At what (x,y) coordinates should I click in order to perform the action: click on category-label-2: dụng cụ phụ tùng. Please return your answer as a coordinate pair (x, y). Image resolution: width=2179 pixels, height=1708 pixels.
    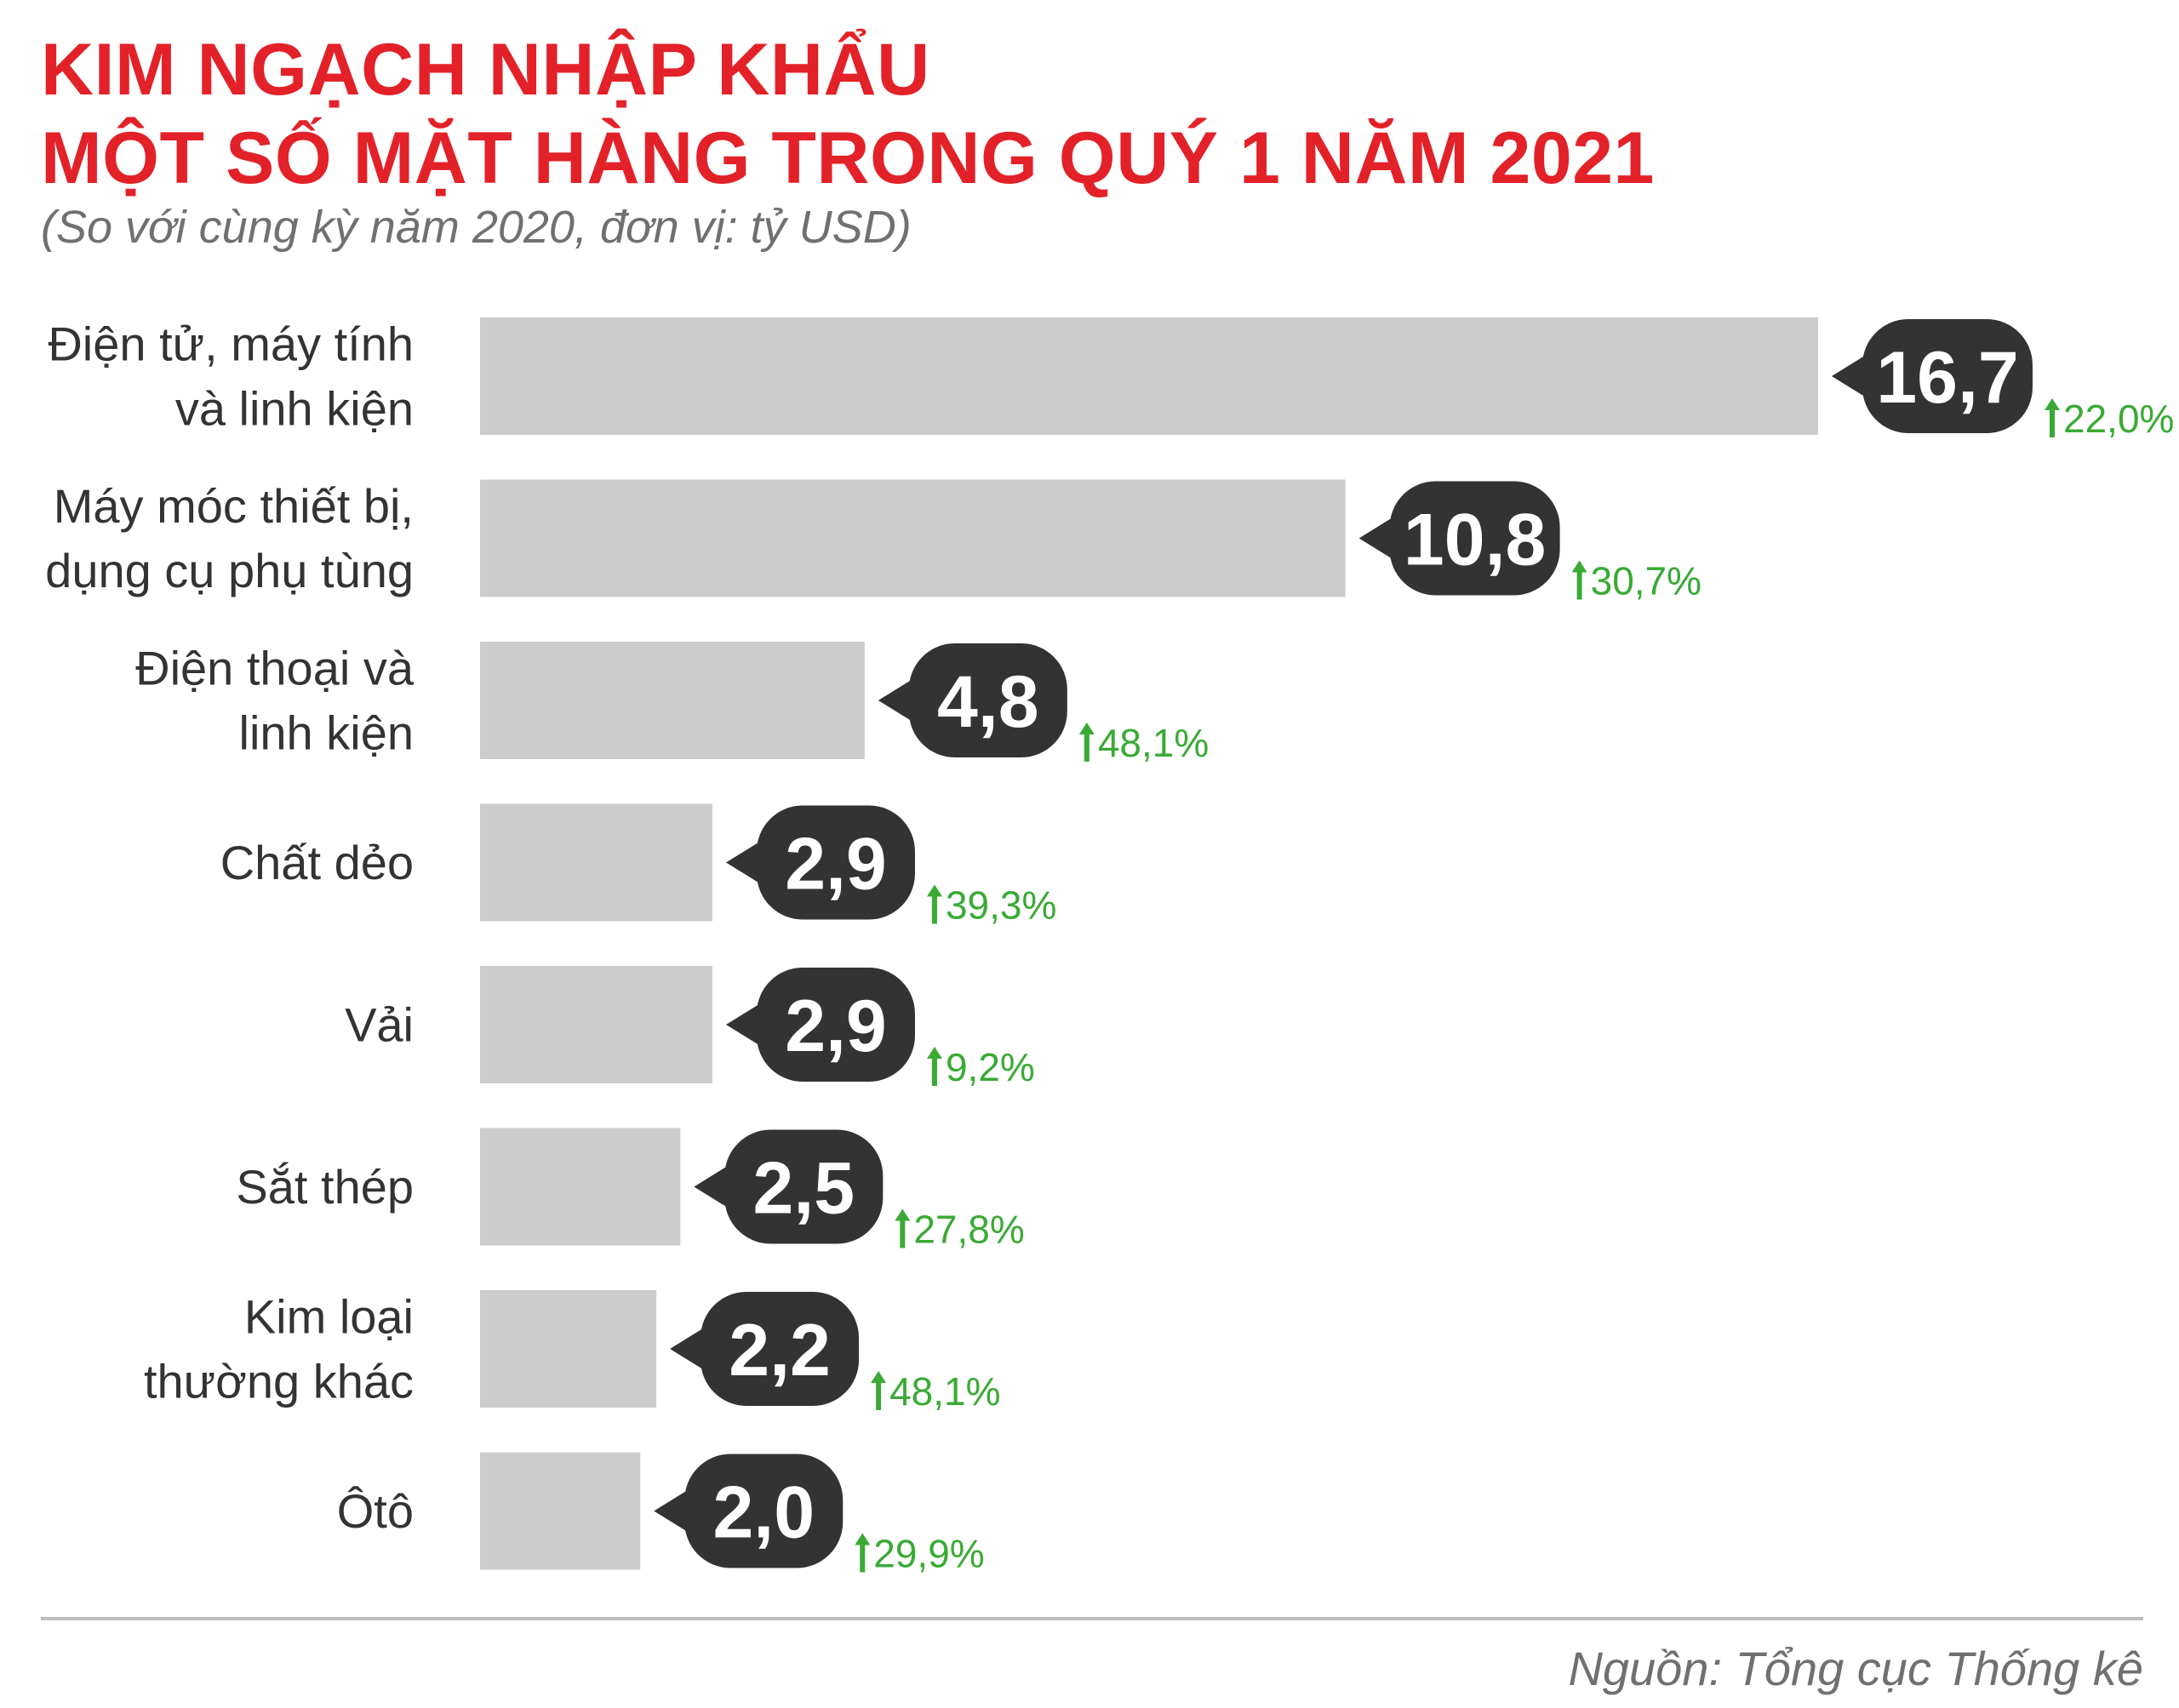
    Looking at the image, I should click on (230, 570).